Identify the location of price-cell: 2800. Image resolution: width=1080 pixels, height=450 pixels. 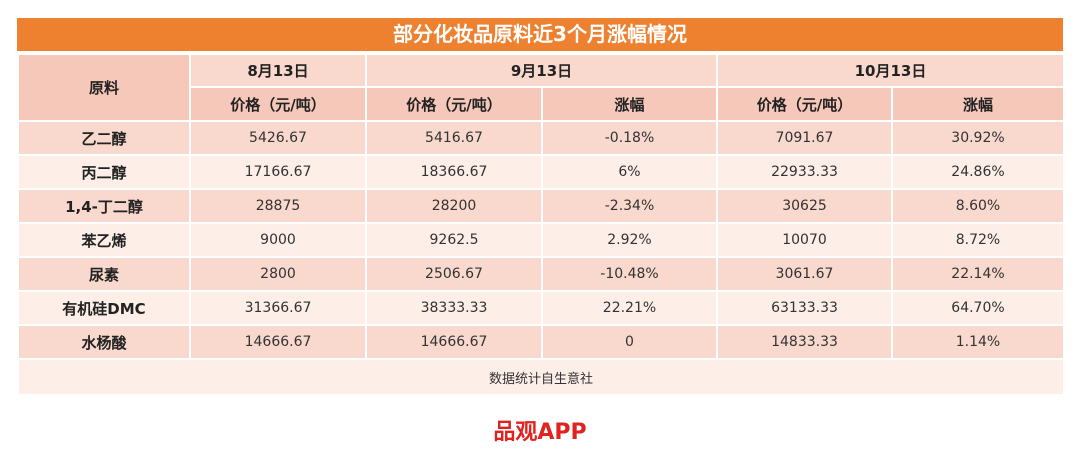
(278, 274).